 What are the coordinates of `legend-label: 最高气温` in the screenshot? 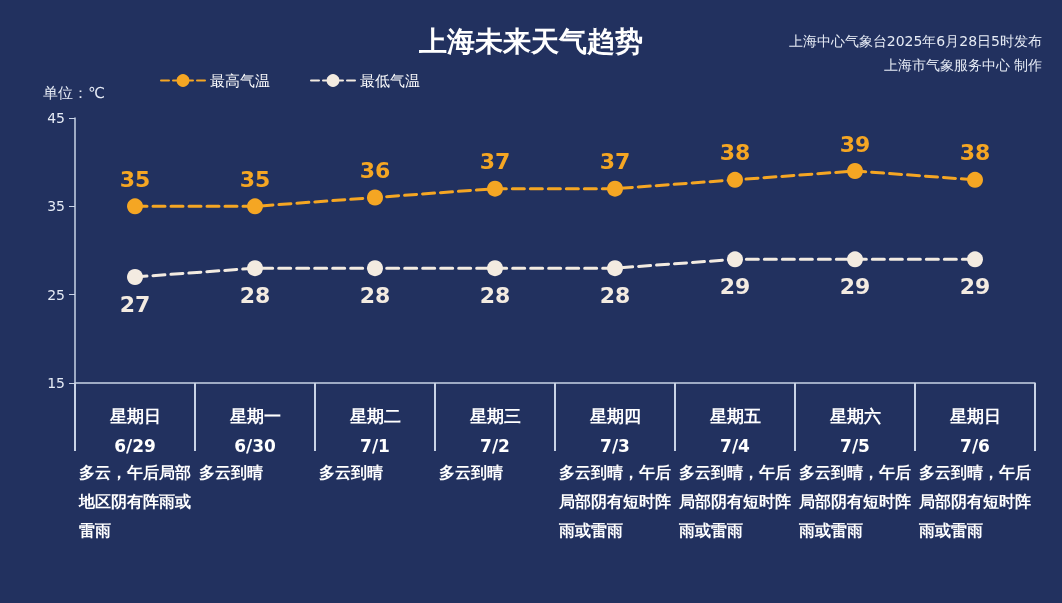 It's located at (240, 80).